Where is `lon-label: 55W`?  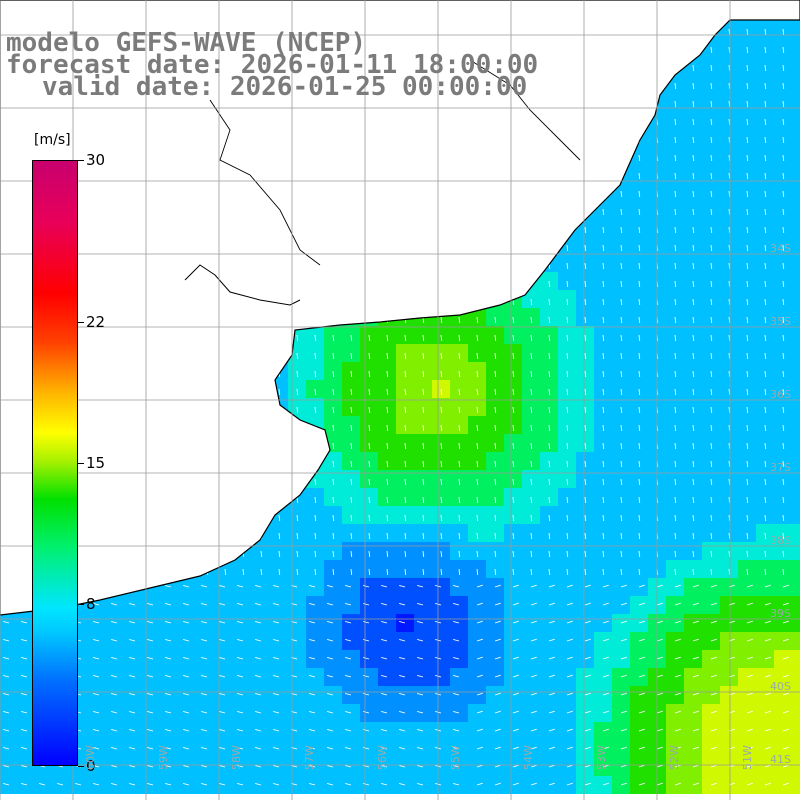
lon-label: 55W is located at coordinates (455, 757).